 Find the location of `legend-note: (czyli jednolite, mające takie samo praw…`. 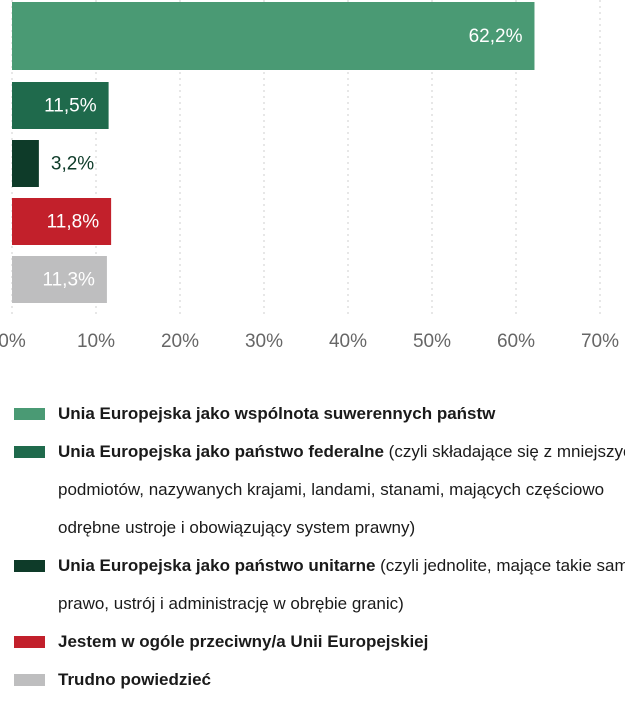

legend-note: (czyli jednolite, mające takie samo praw… is located at coordinates (341, 584).